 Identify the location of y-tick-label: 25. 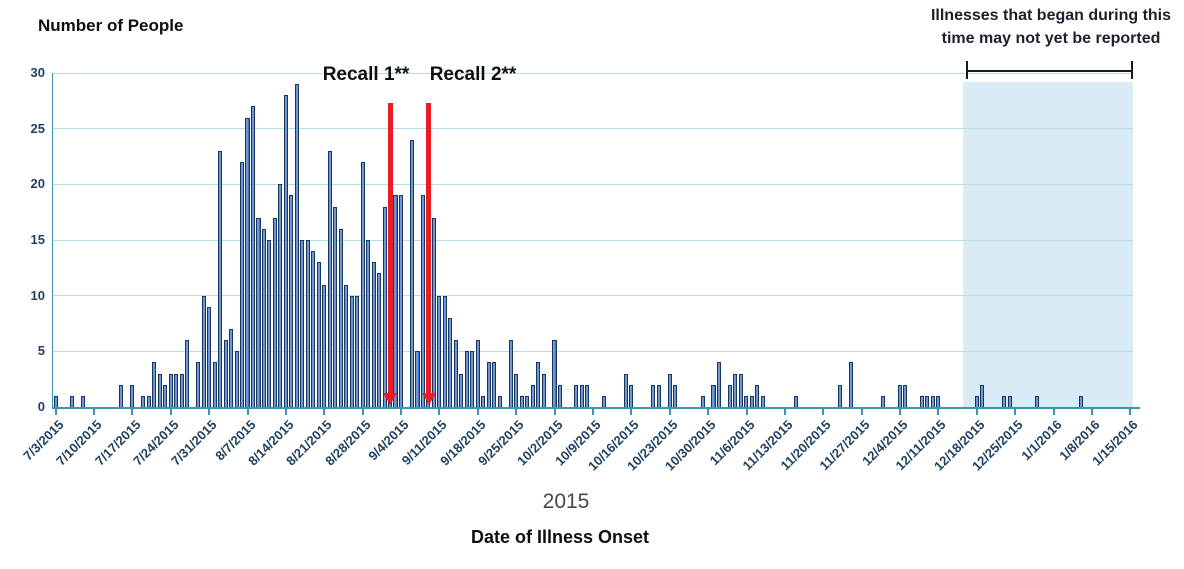
(37, 128).